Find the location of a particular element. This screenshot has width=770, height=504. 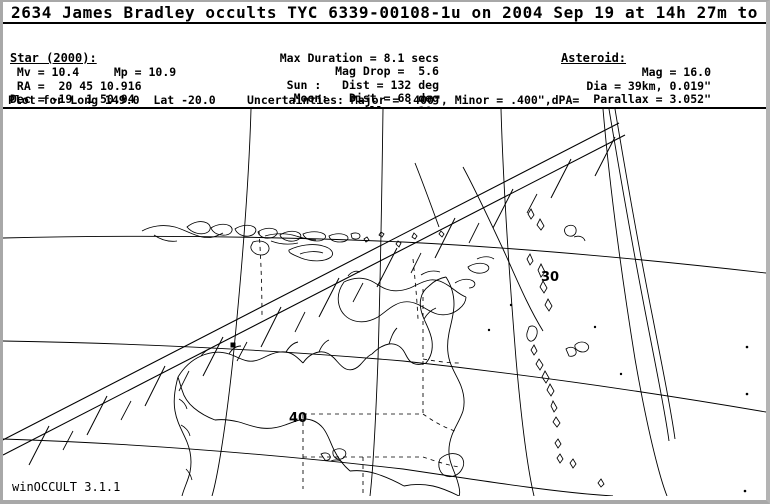

path-crossing-markers is located at coordinates (233, 345).